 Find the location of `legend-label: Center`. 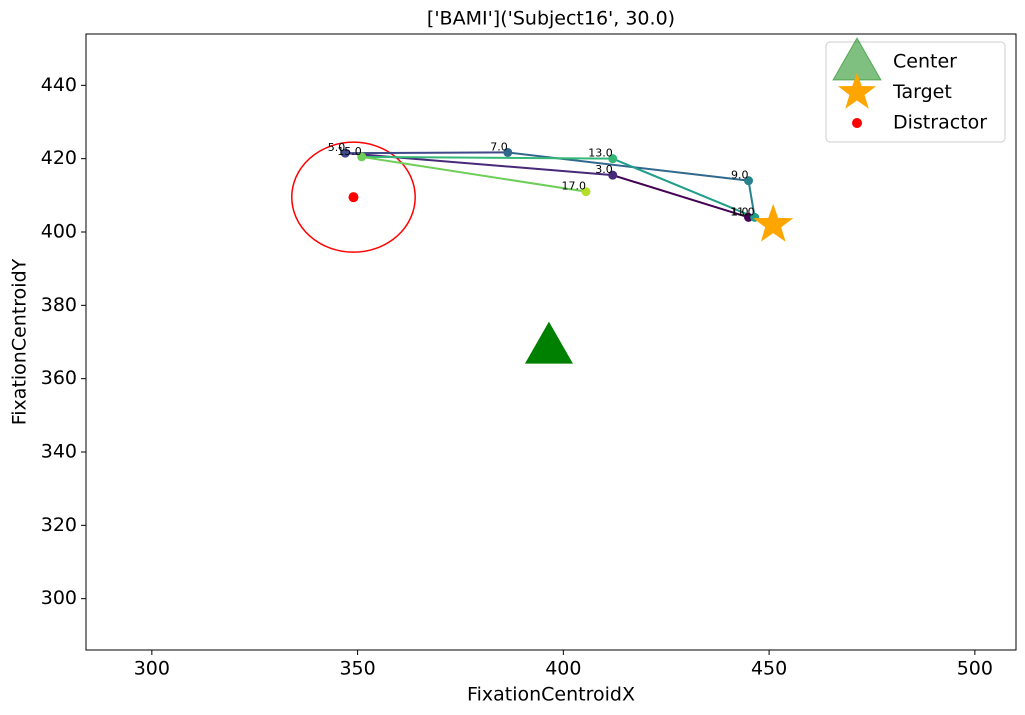

legend-label: Center is located at coordinates (925, 62).